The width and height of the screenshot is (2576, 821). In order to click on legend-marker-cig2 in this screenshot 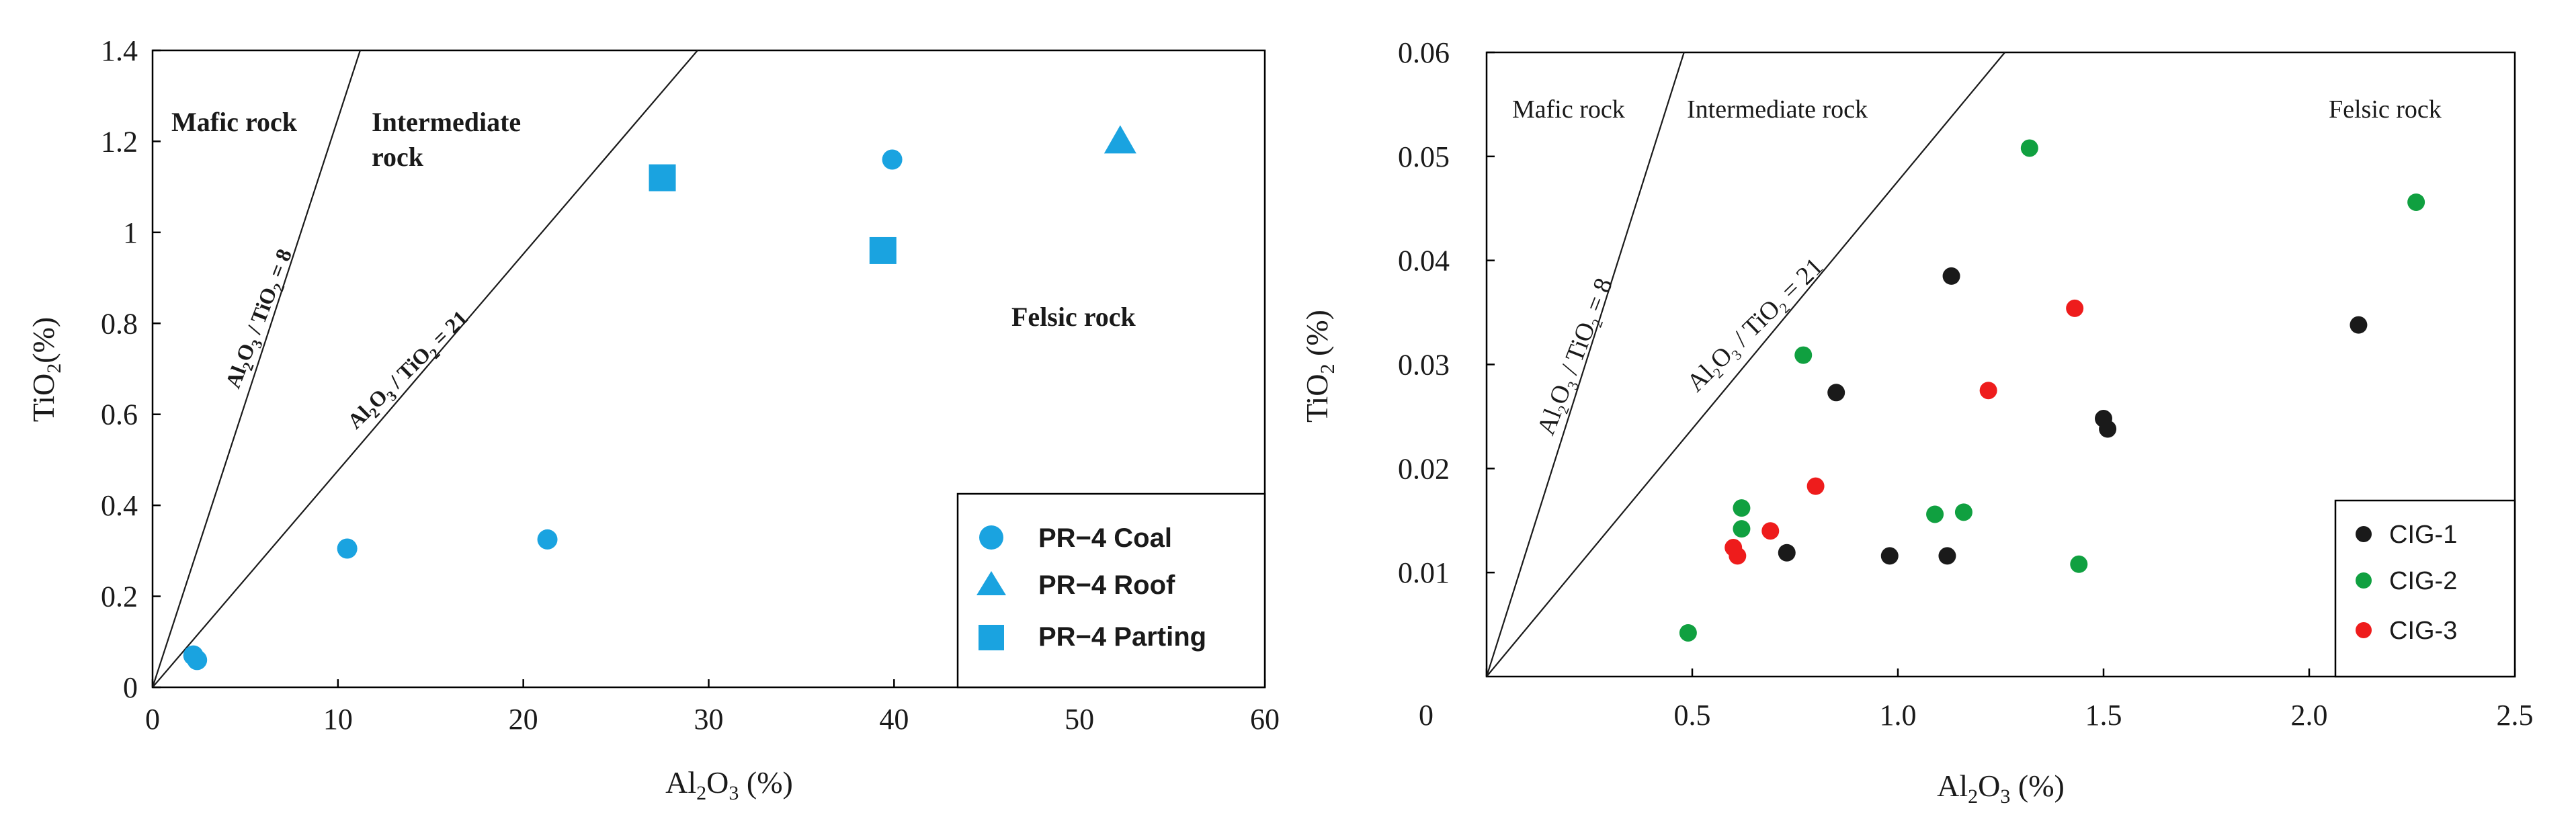, I will do `click(2364, 580)`.